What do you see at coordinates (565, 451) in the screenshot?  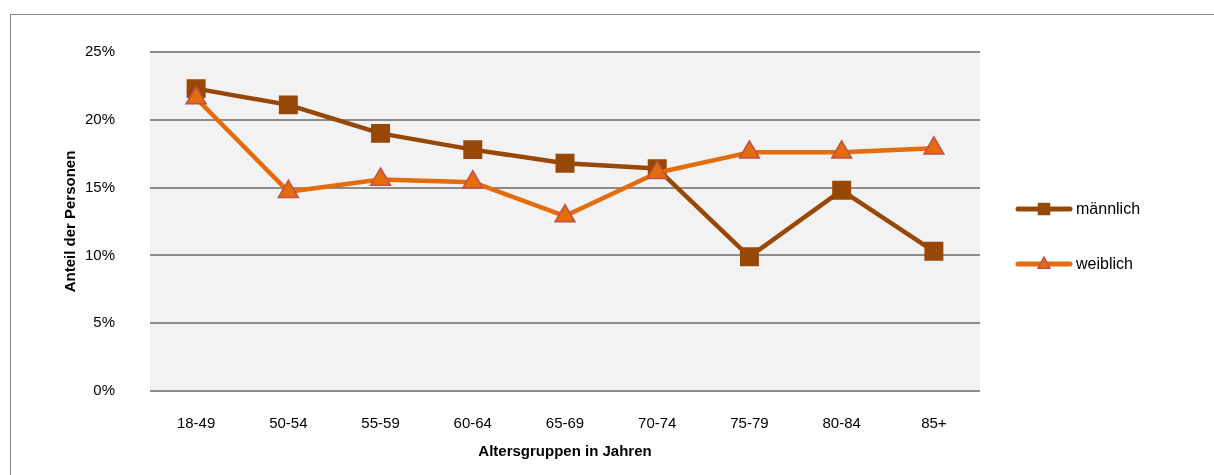 I see `x-axis-title: Altersgruppen in Jahren` at bounding box center [565, 451].